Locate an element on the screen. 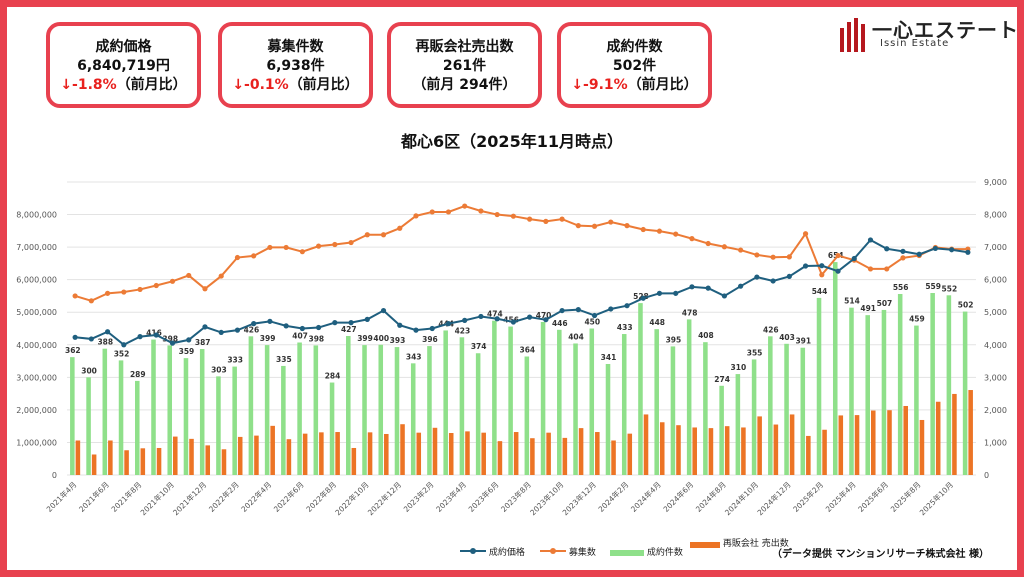  data-label-deals: 359 is located at coordinates (187, 351).